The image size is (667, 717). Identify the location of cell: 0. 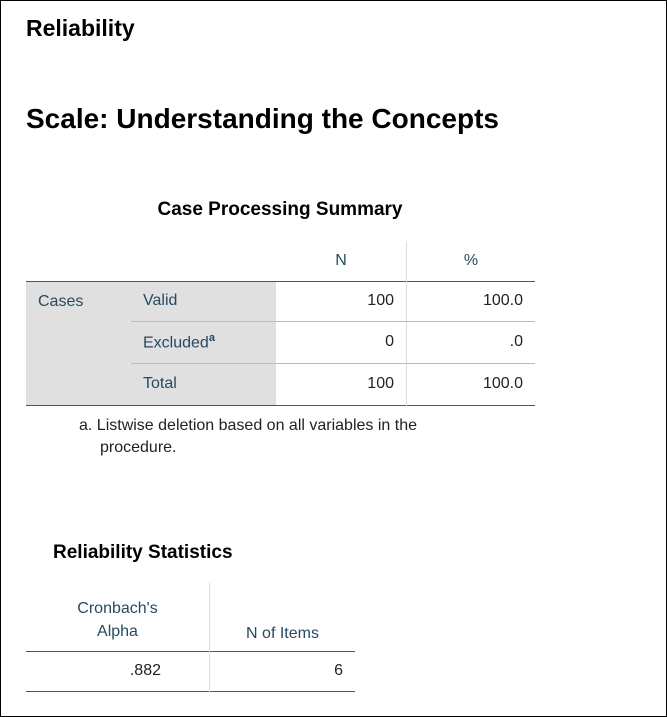
(341, 342).